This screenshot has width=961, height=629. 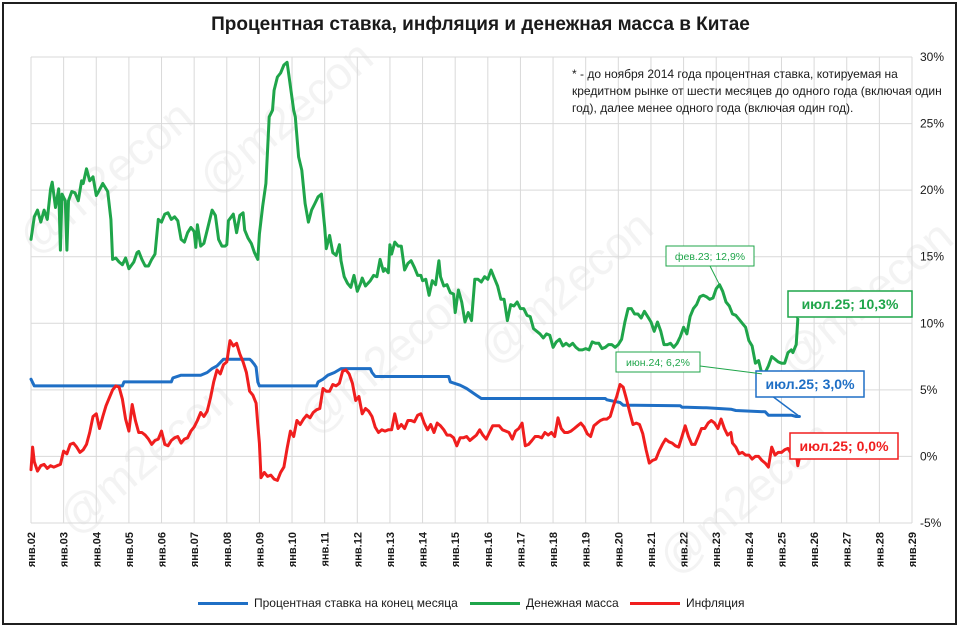 What do you see at coordinates (32, 549) in the screenshot?
I see `x-tick-label: янв.02` at bounding box center [32, 549].